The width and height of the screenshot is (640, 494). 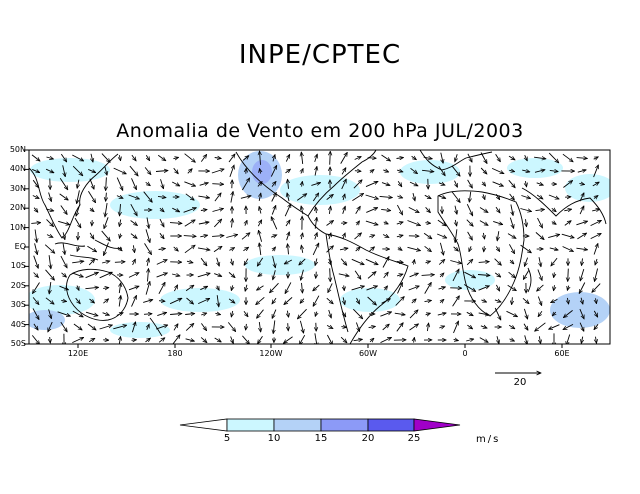 I want to click on lat-label-30n: 30N, so click(x=17, y=188).